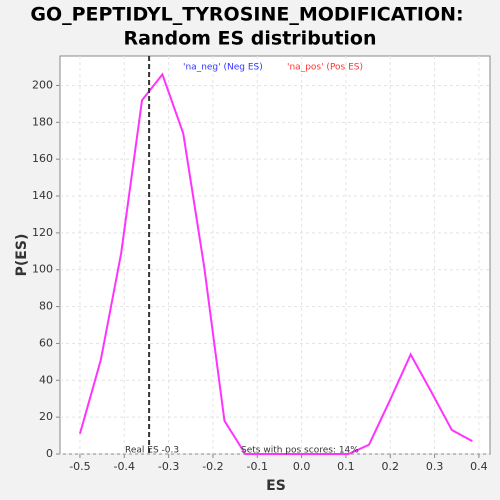  Describe the element at coordinates (42, 232) in the screenshot. I see `y-tick-label: 120` at that location.